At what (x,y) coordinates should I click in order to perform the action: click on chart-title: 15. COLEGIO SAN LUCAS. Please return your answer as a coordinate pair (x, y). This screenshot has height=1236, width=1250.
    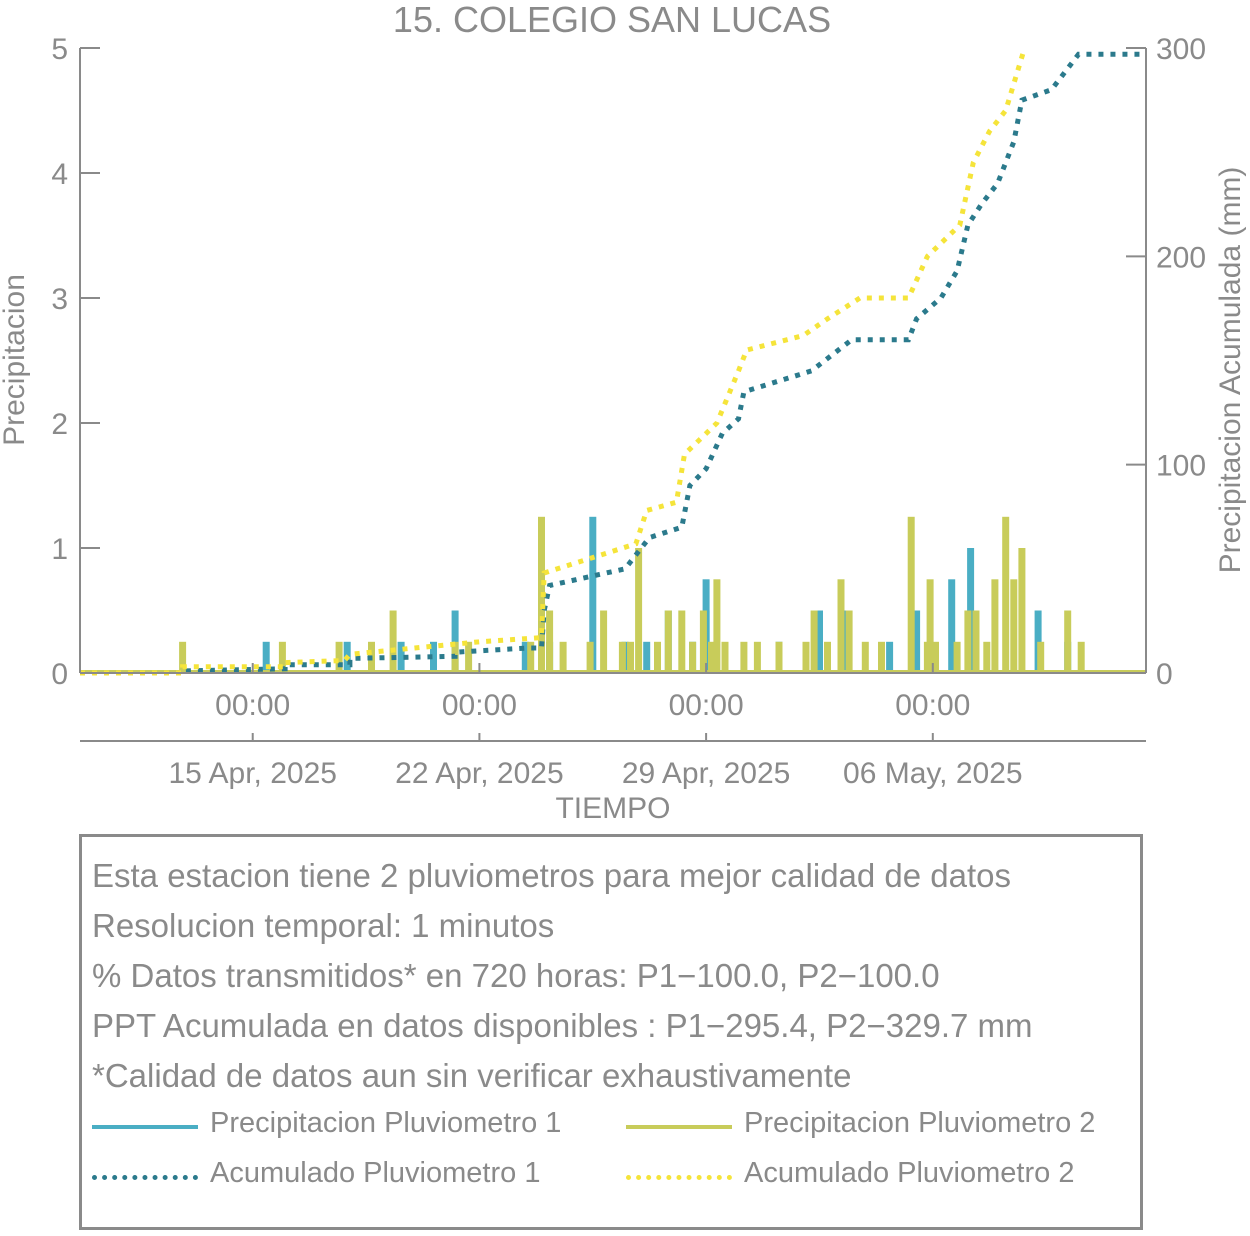
    Looking at the image, I should click on (612, 20).